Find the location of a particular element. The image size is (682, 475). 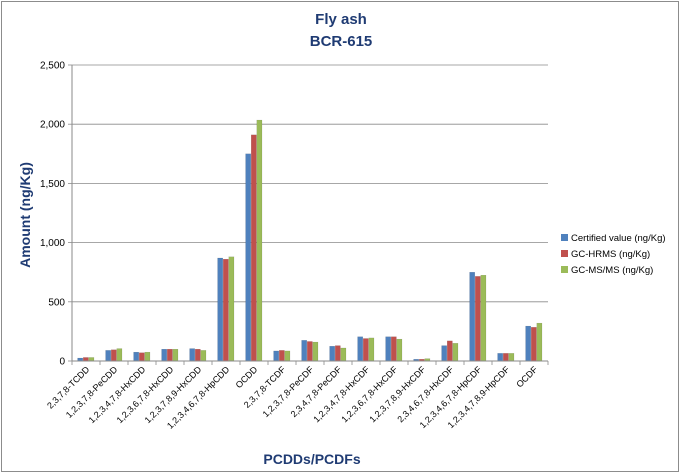

x-axis-title: PCDDs/PCDFs is located at coordinates (311, 459).